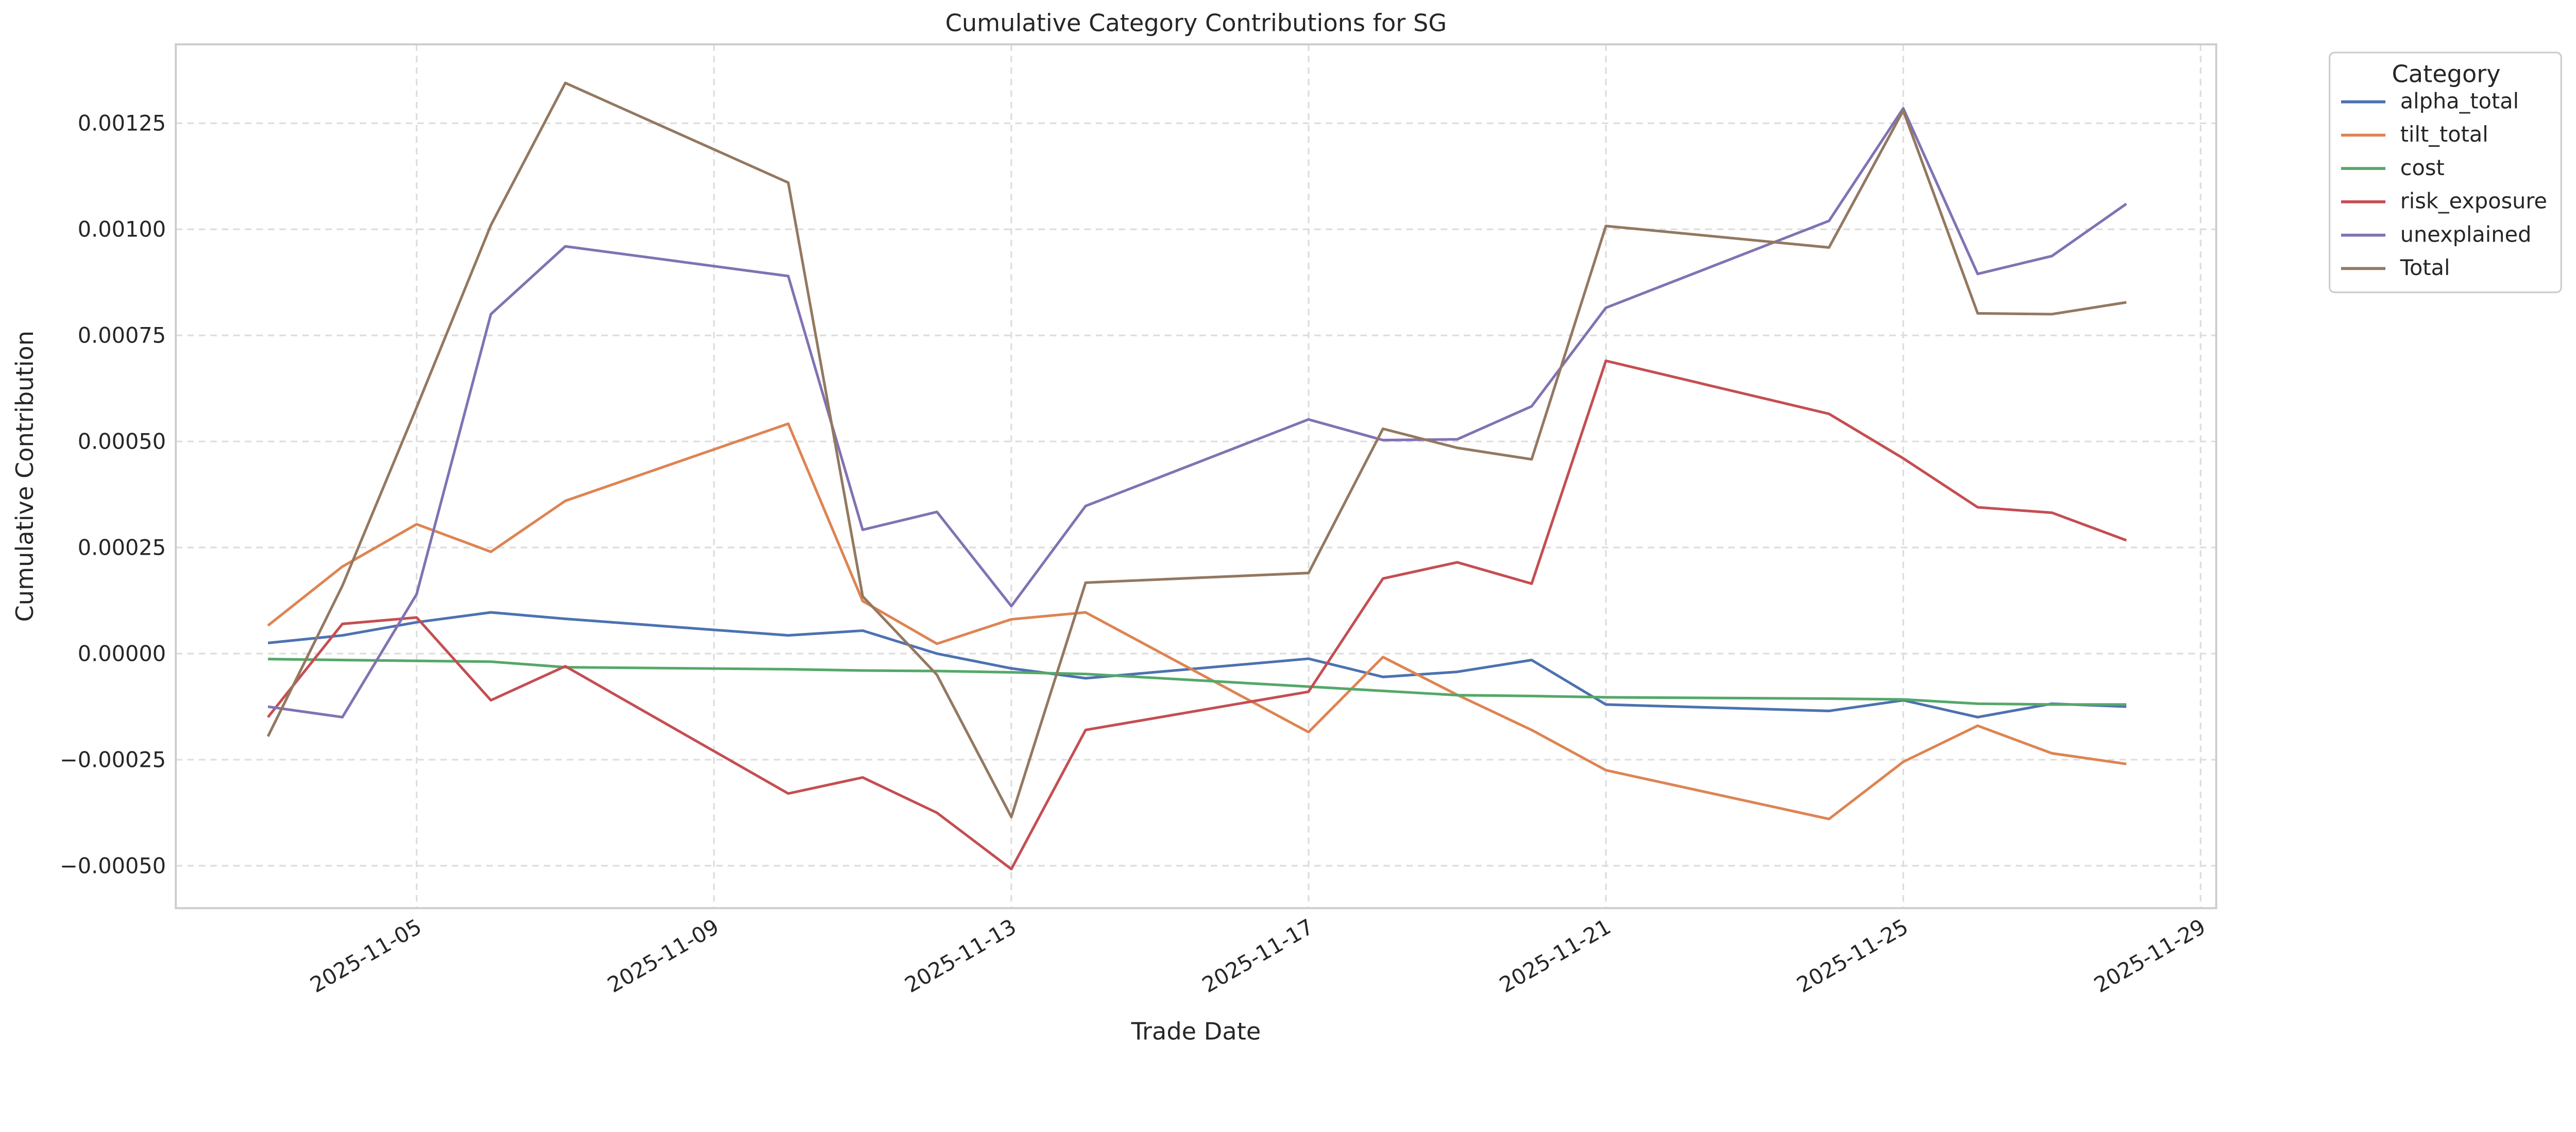 The height and width of the screenshot is (1132, 2576). Describe the element at coordinates (113, 865) in the screenshot. I see `y-tick-label: −0.00050` at that location.